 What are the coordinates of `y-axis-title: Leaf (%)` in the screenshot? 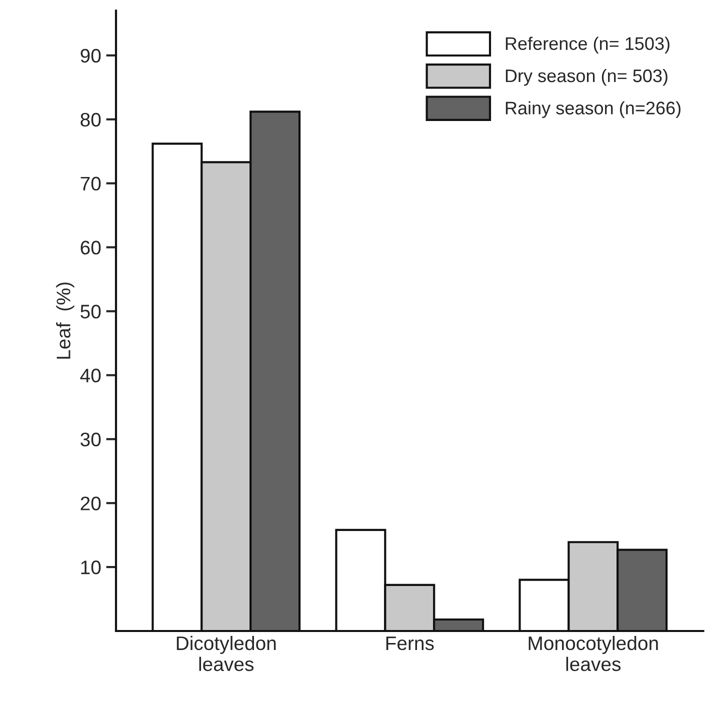 It's located at (65, 320).